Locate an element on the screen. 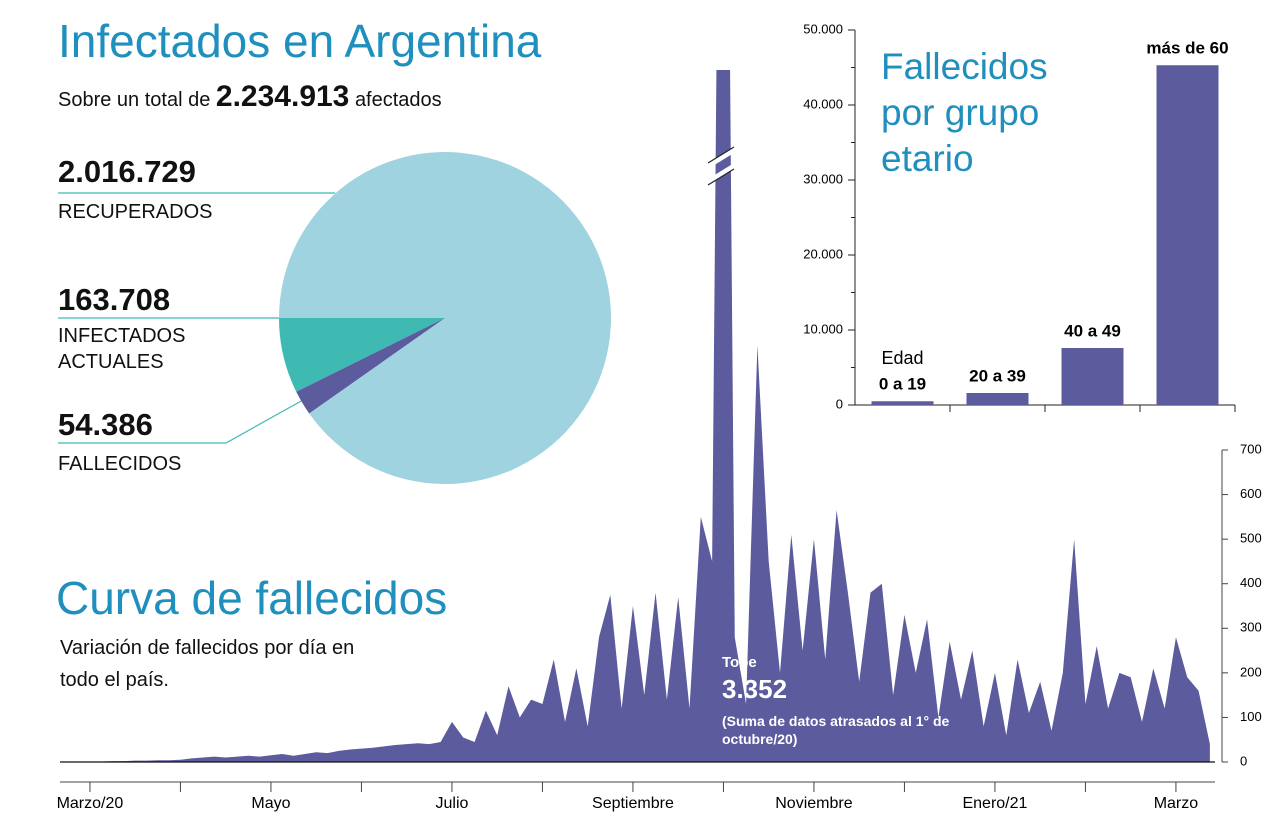  leader-line is located at coordinates (181, 421).